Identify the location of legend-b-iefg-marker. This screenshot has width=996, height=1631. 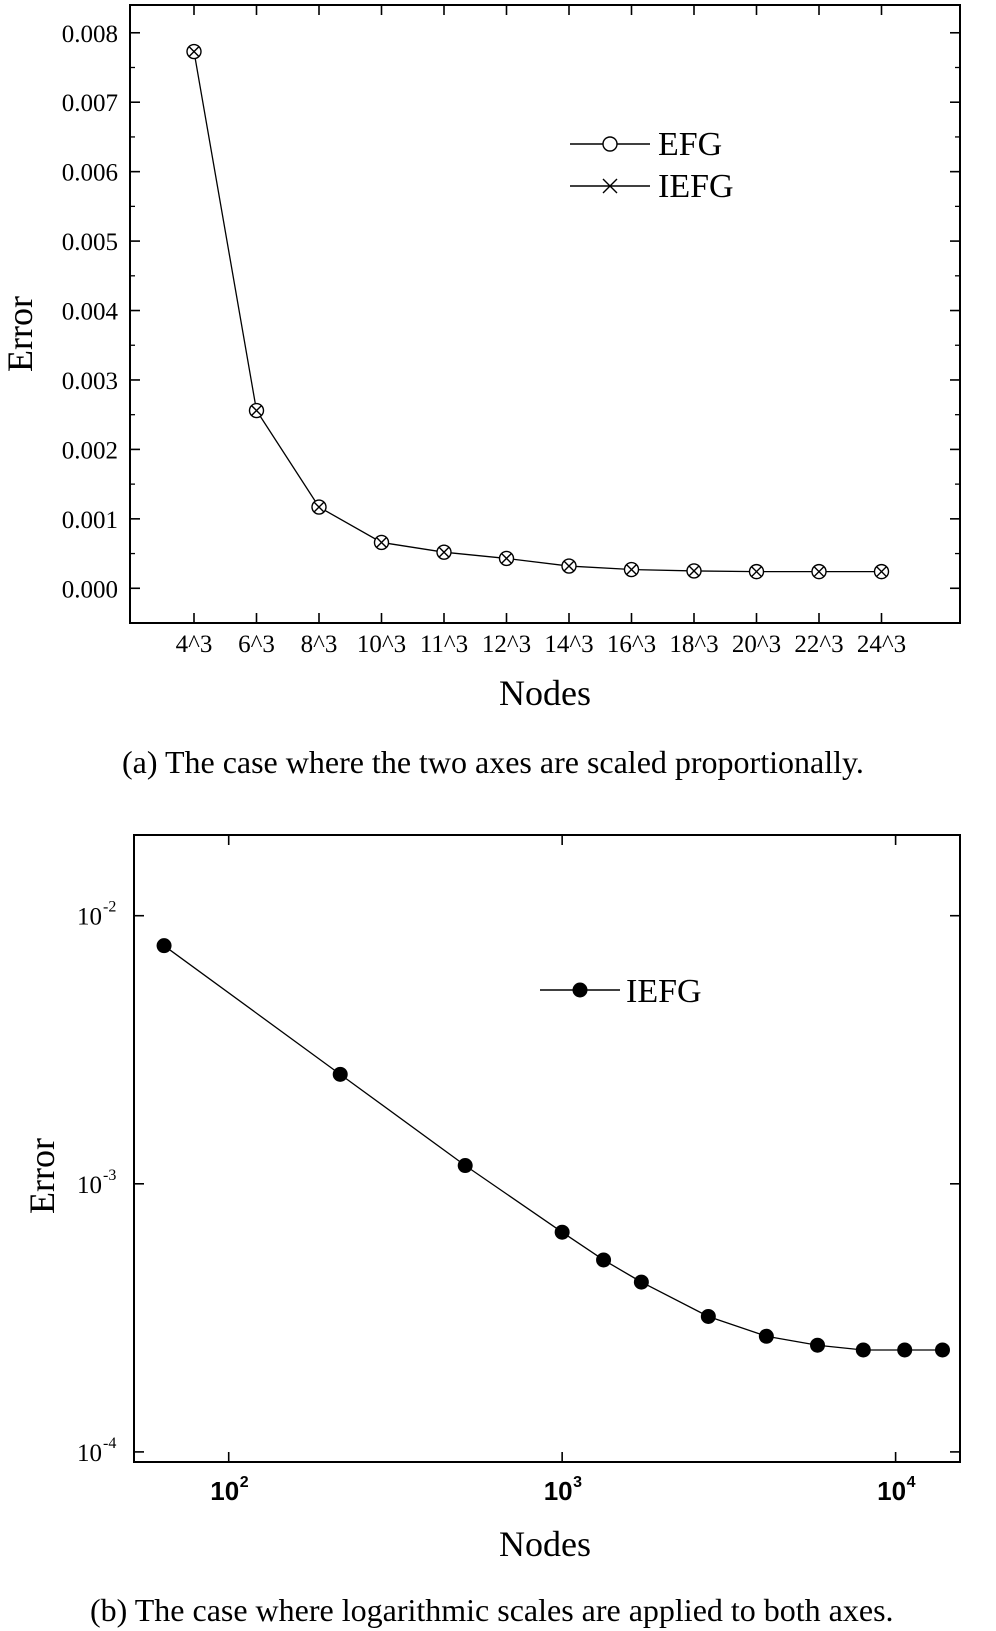
(580, 990).